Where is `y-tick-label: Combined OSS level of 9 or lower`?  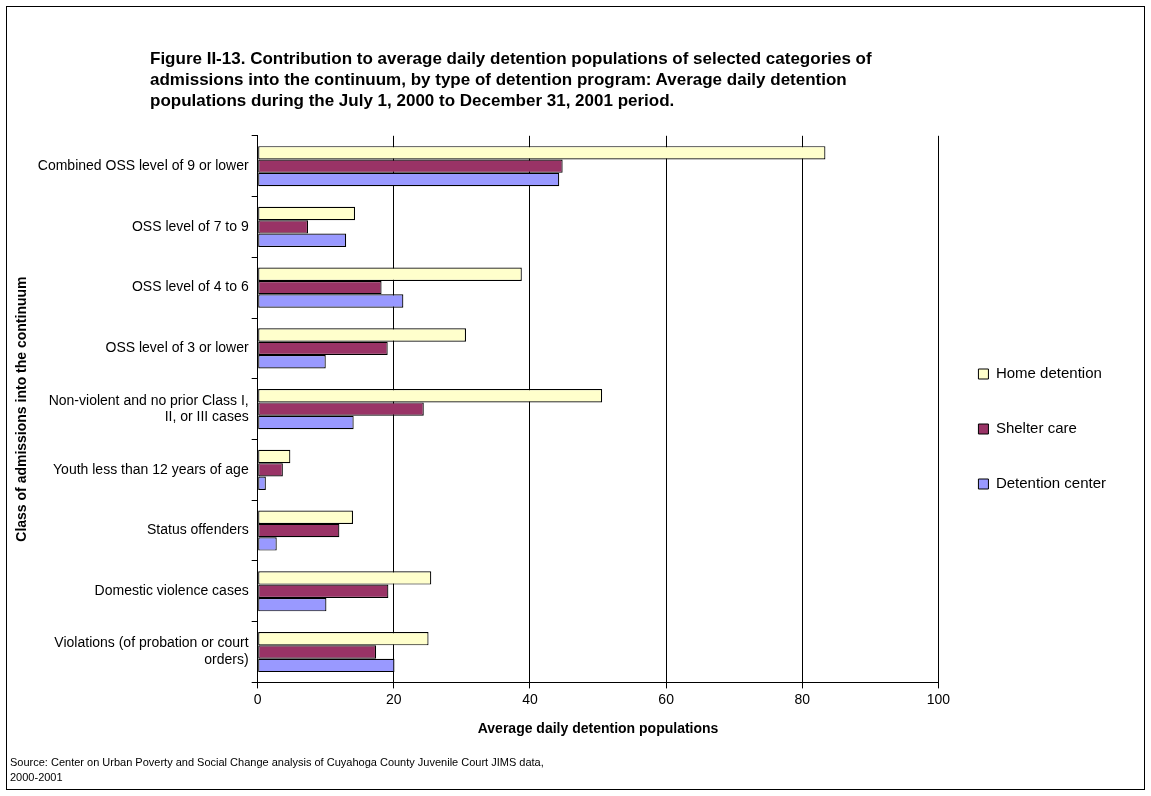
y-tick-label: Combined OSS level of 9 or lower is located at coordinates (143, 165).